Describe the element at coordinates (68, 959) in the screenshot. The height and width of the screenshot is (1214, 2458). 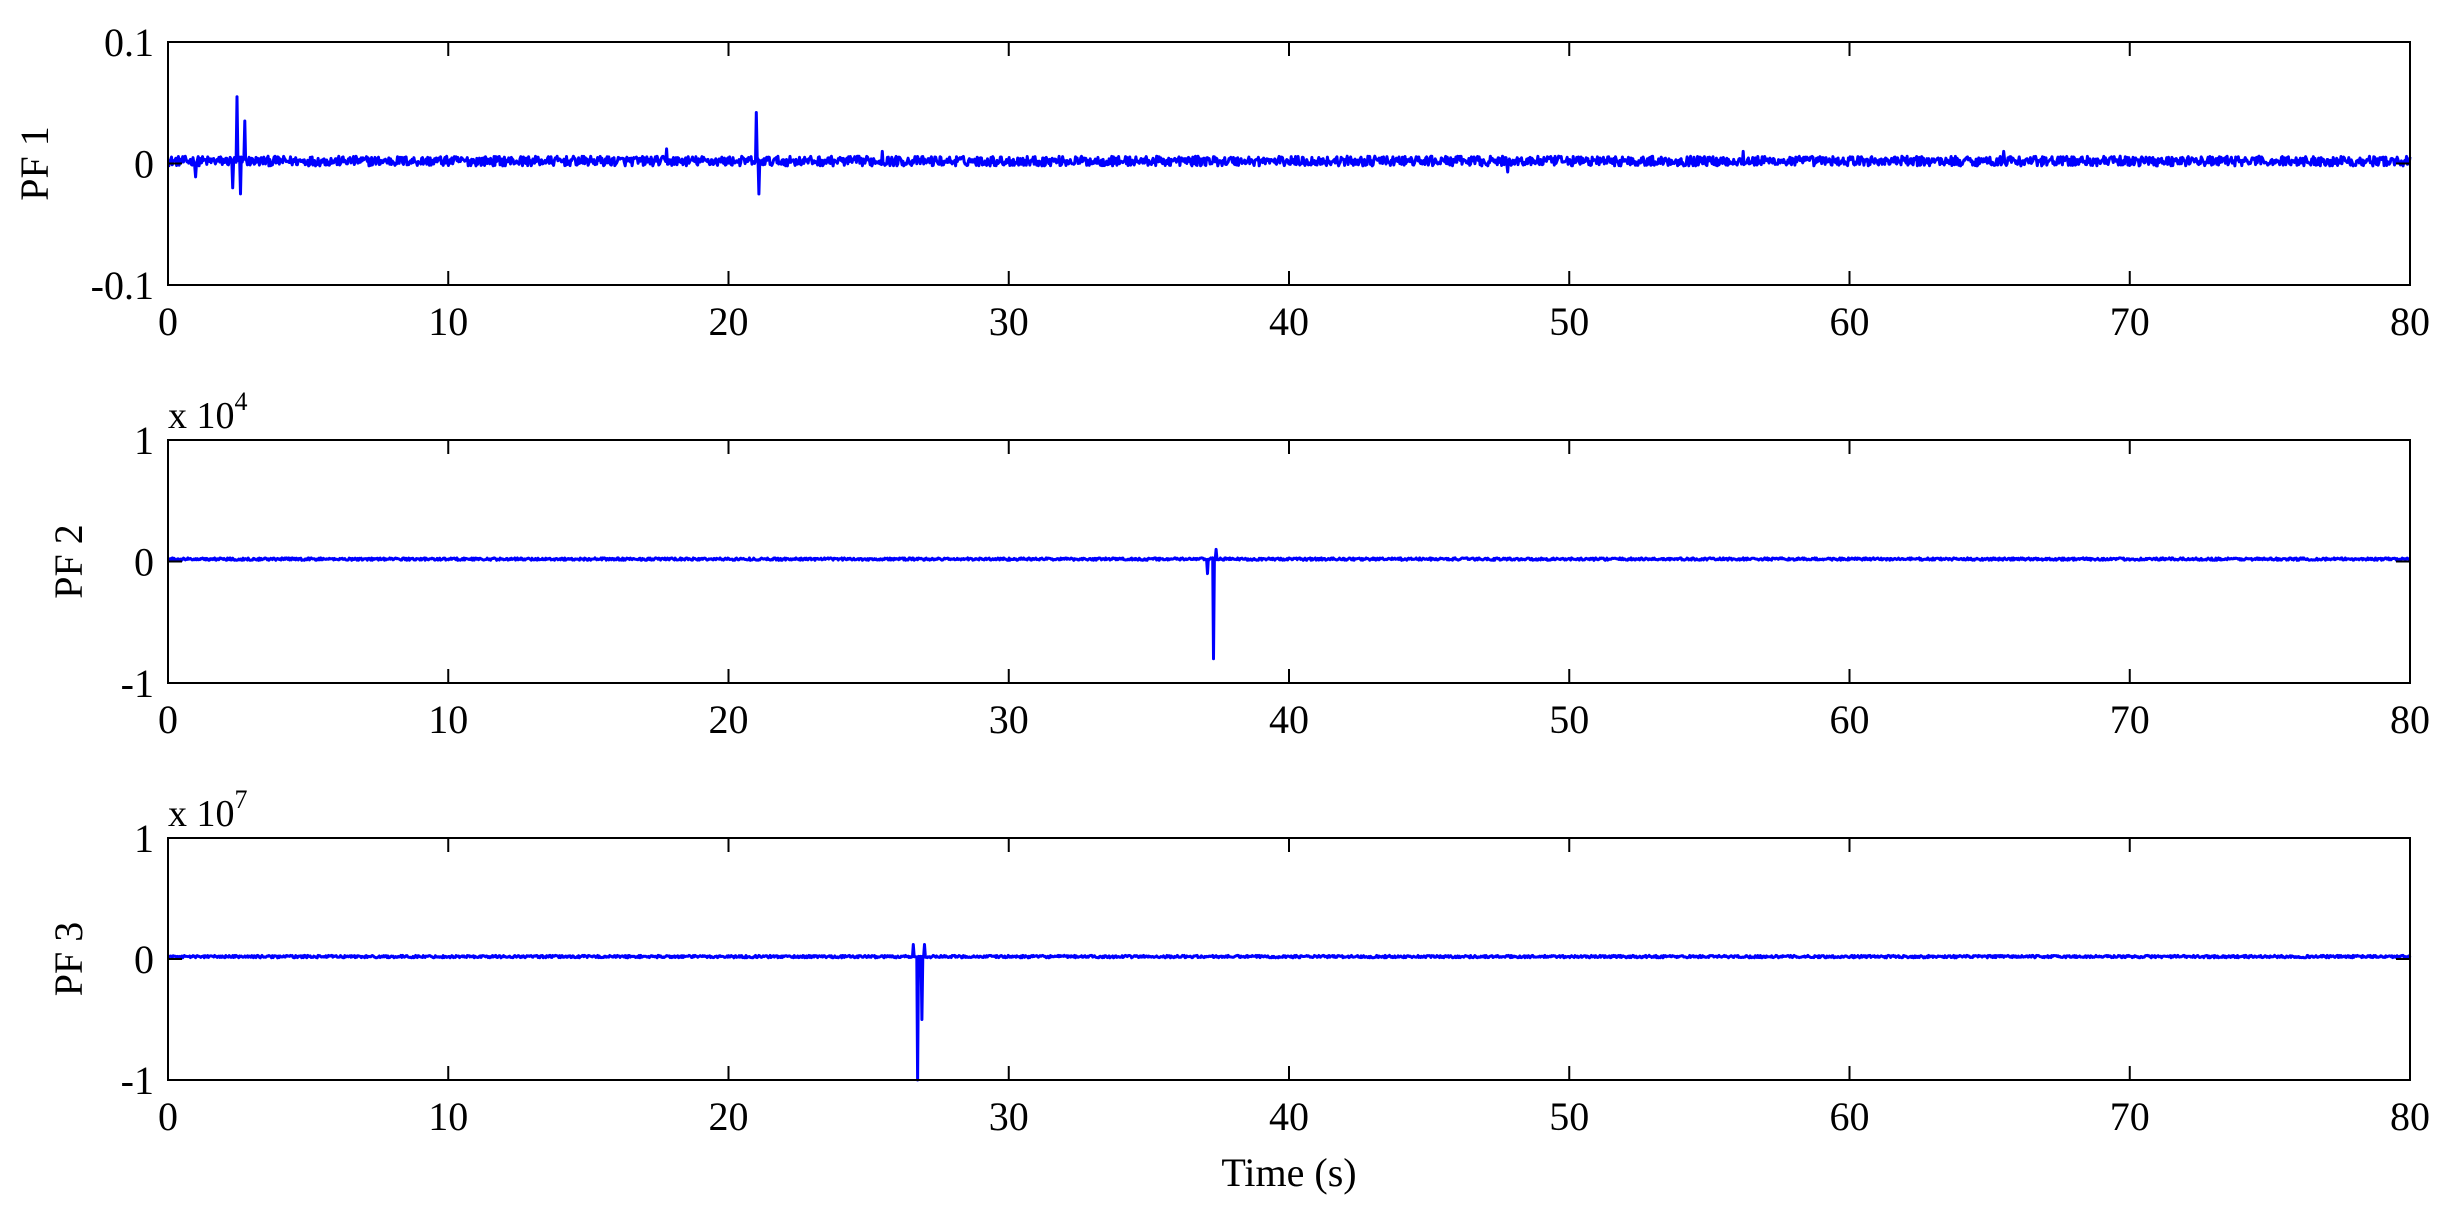
I see `y-axis-label: PF 3` at that location.